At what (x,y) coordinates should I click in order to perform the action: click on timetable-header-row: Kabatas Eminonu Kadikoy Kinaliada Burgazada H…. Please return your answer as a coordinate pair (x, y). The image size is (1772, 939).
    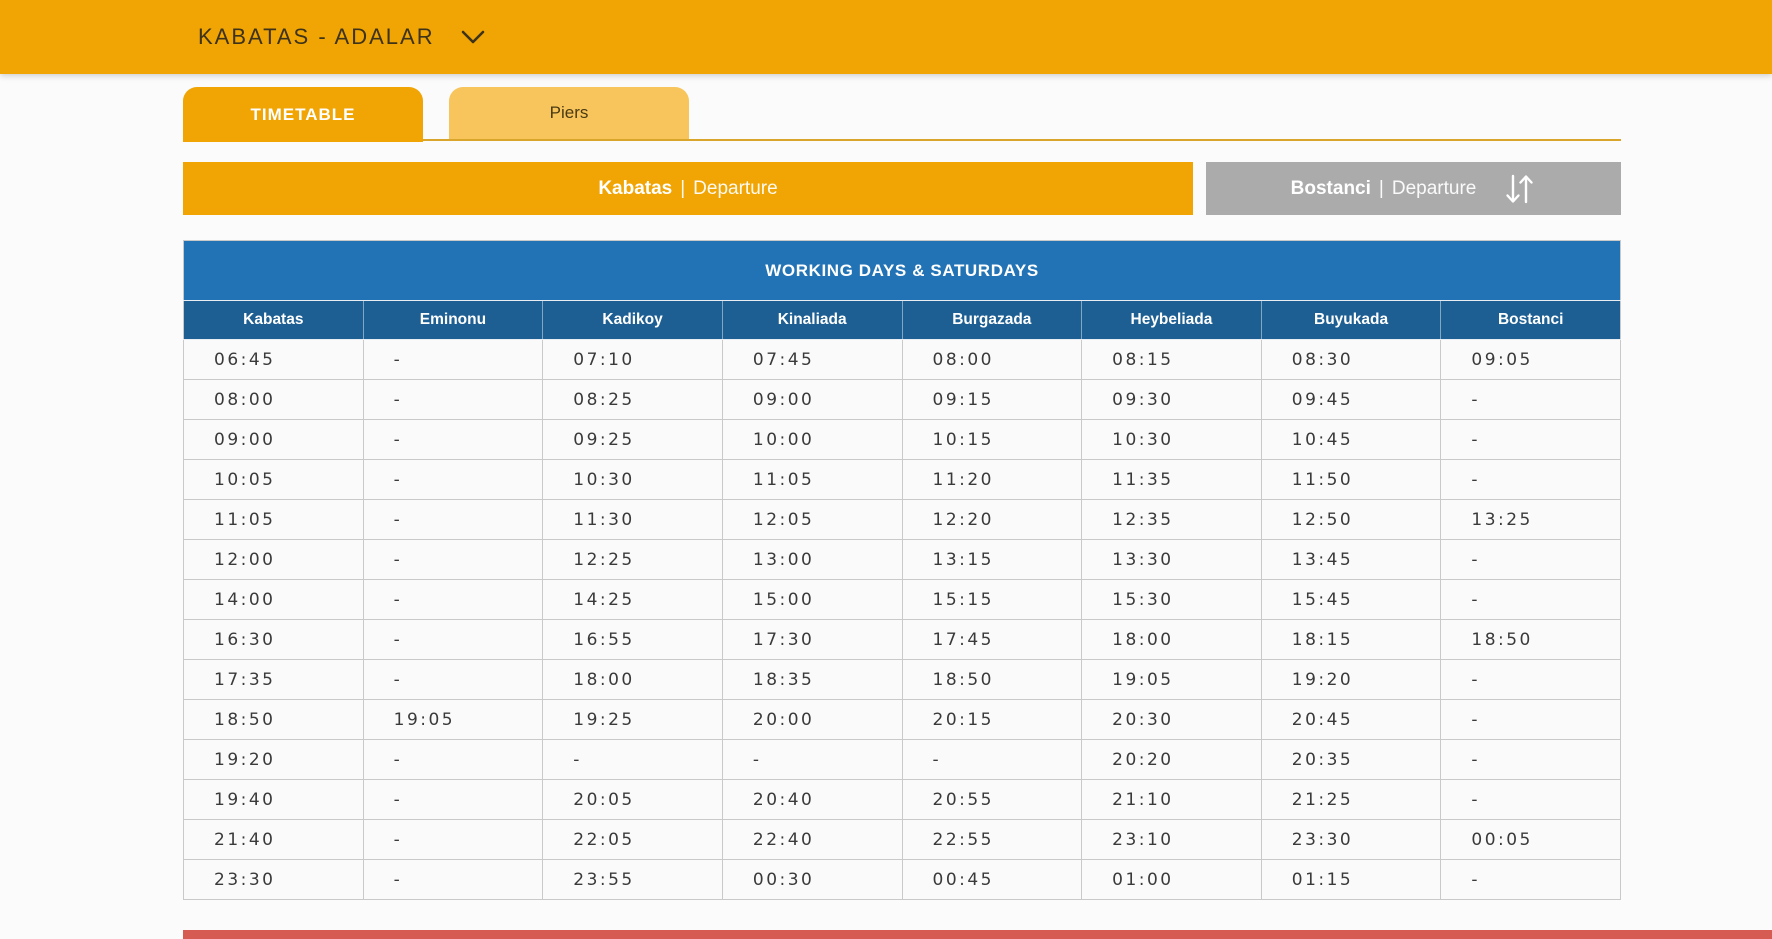
    Looking at the image, I should click on (902, 320).